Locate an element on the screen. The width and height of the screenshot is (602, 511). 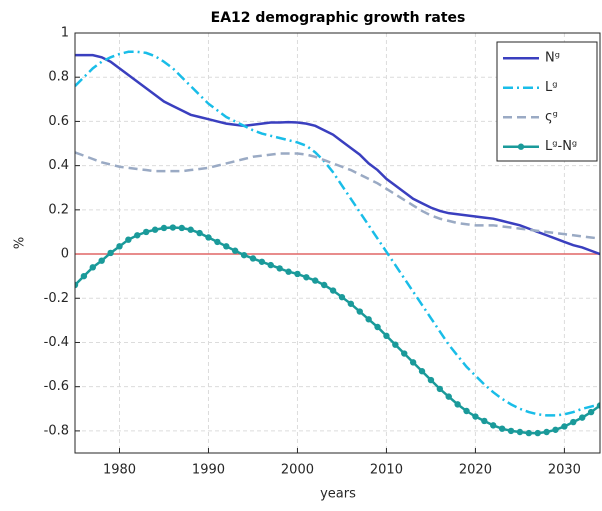
y-tick-label: -0.8 is located at coordinates (56, 430).